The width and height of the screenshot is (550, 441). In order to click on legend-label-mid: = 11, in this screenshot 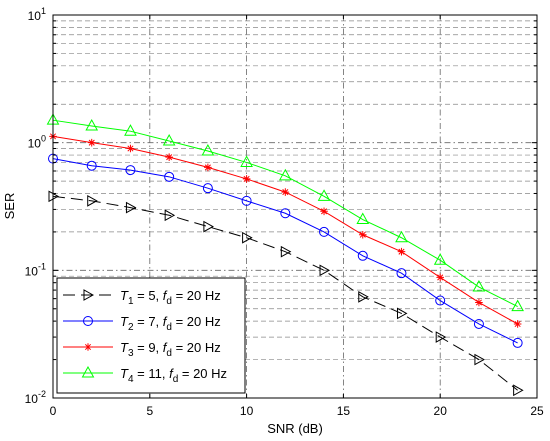, I will do `click(152, 373)`.